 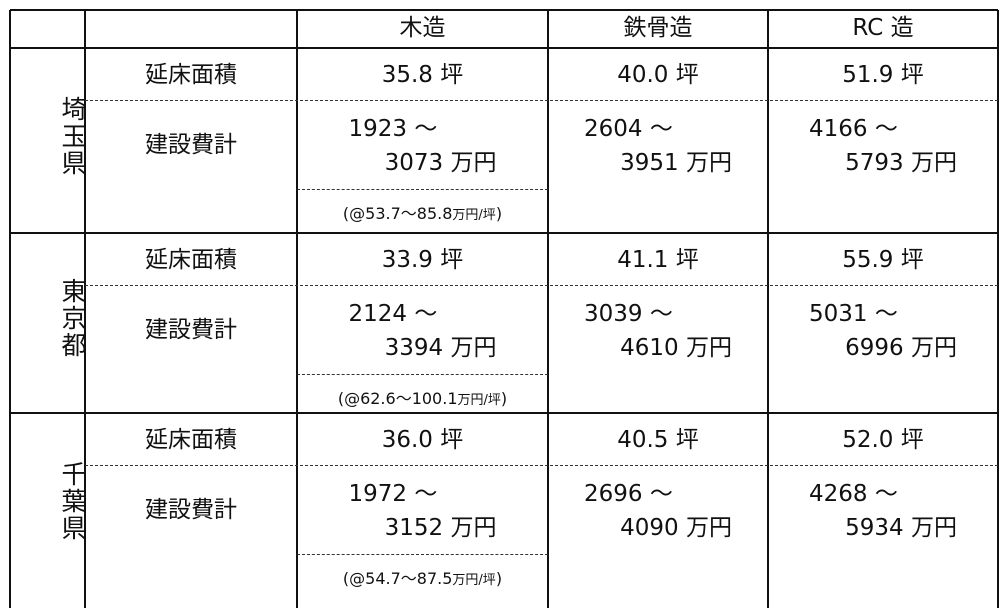 What do you see at coordinates (901, 528) in the screenshot?
I see `cost-to: 5934 万円` at bounding box center [901, 528].